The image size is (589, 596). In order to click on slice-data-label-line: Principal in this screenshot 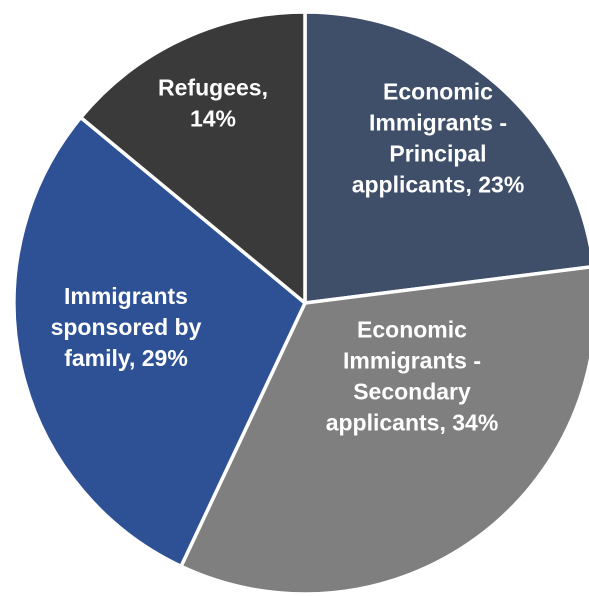, I will do `click(437, 154)`.